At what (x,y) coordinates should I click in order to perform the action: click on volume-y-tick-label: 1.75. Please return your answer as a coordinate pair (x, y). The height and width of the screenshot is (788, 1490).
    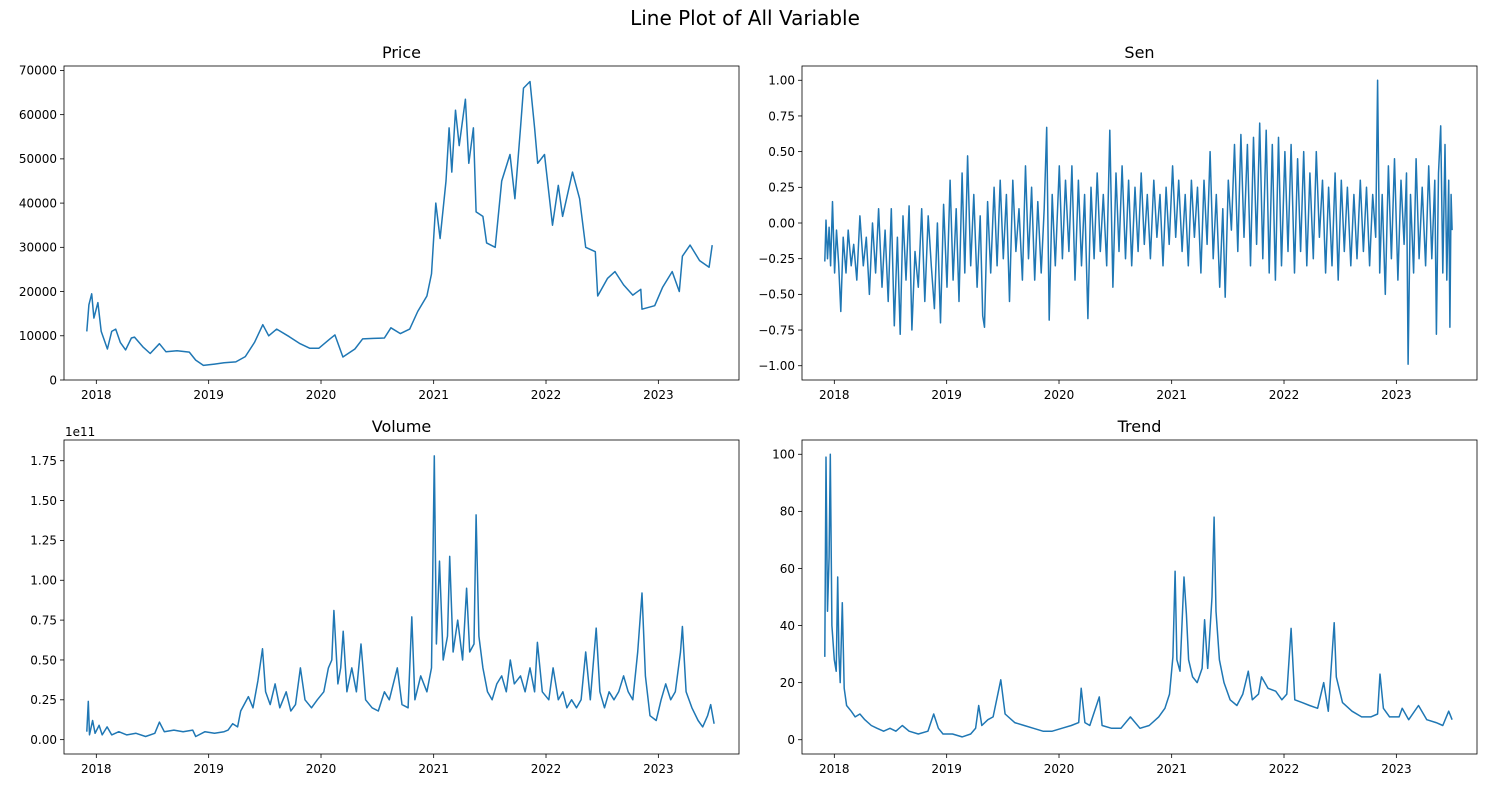
    Looking at the image, I should click on (43, 461).